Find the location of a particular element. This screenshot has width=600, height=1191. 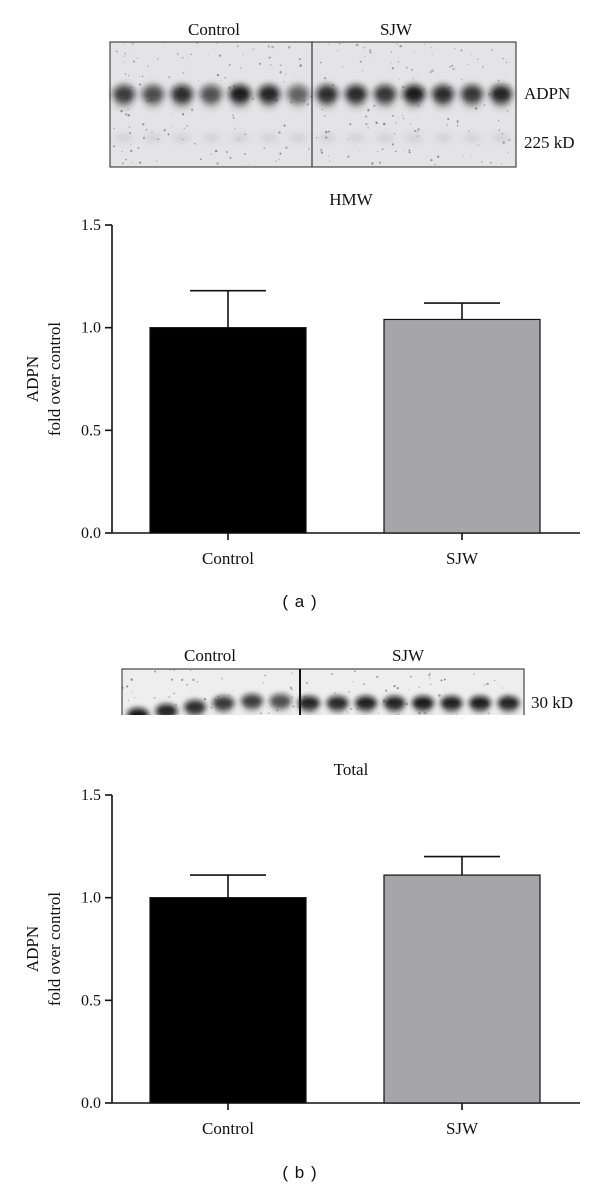

western-blot-hmw: Control SJW ADPN 225 kD is located at coordinates (350, 90).